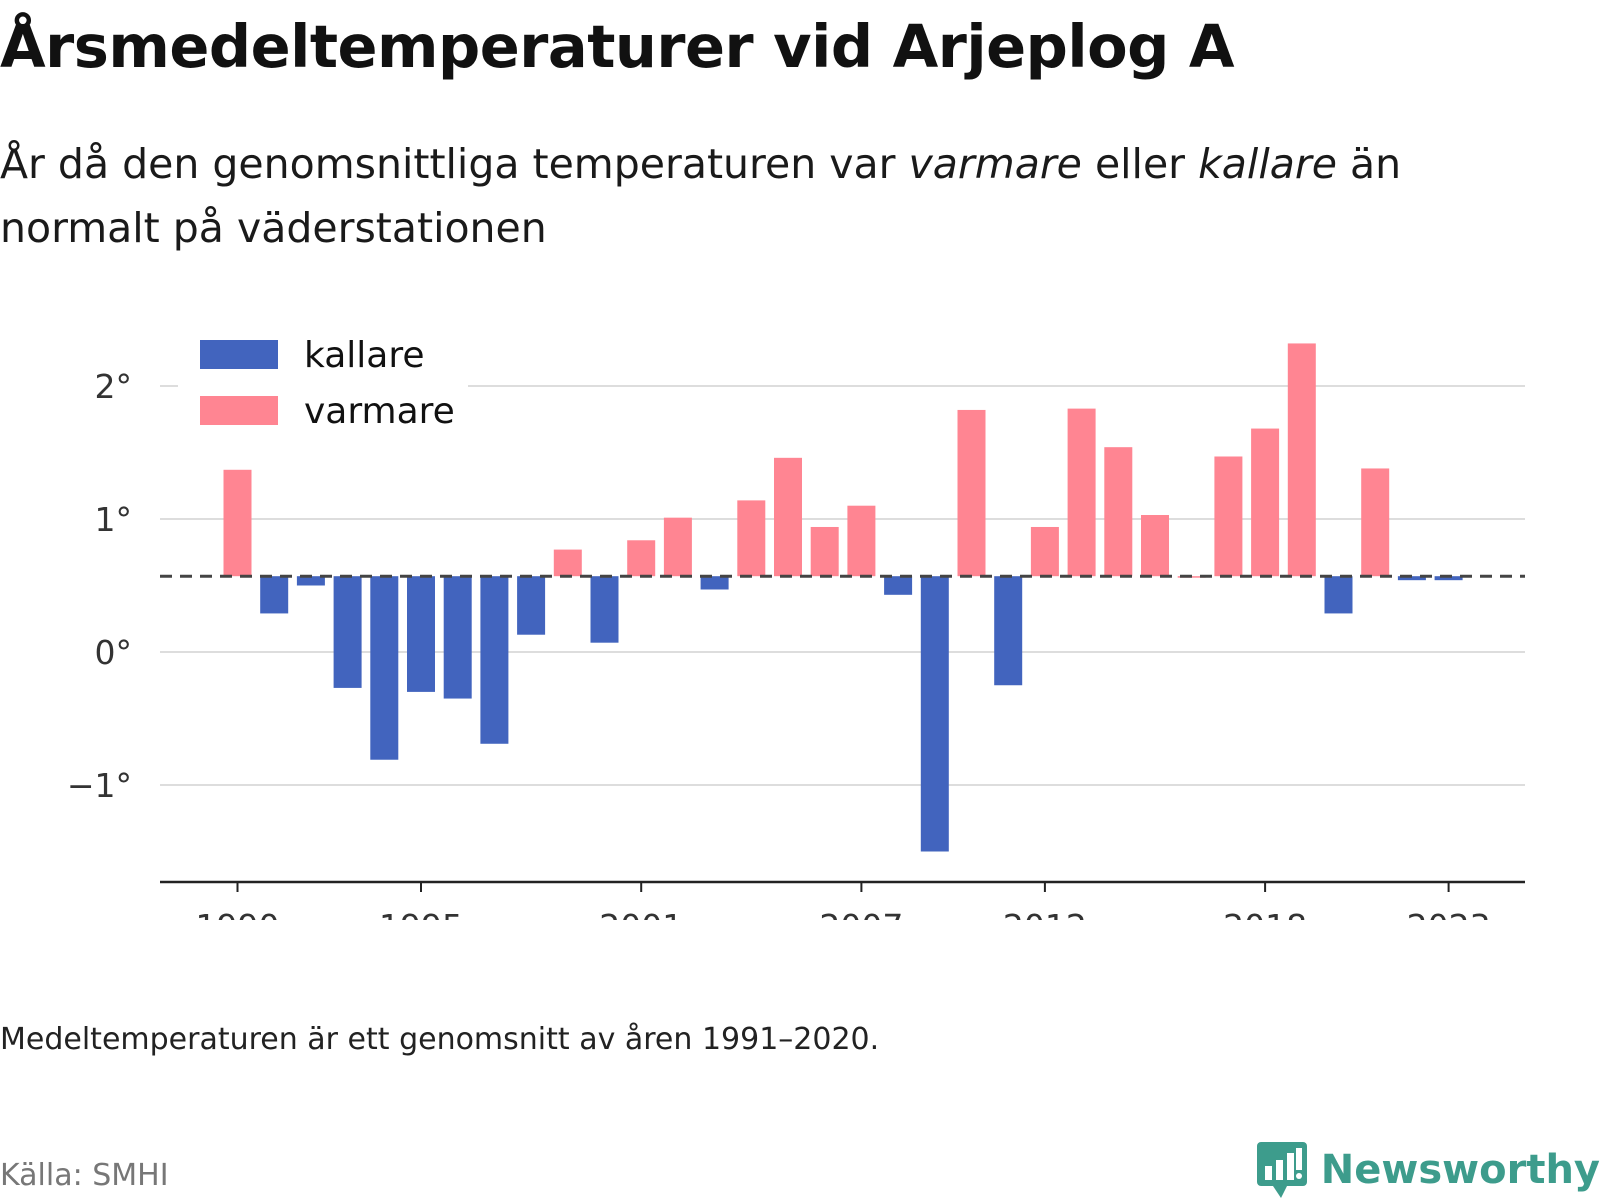 Image resolution: width=1600 pixels, height=1200 pixels. What do you see at coordinates (1411, 578) in the screenshot?
I see `bar-2022` at bounding box center [1411, 578].